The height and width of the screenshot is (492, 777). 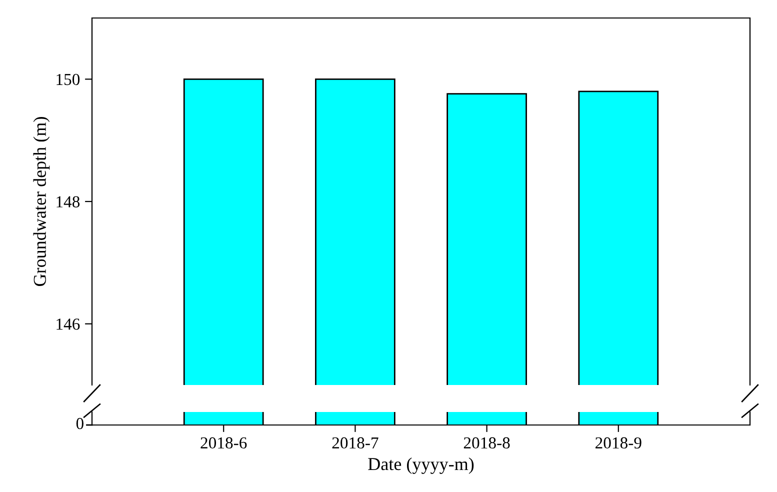 I want to click on y-tick-label: 146, so click(x=68, y=324).